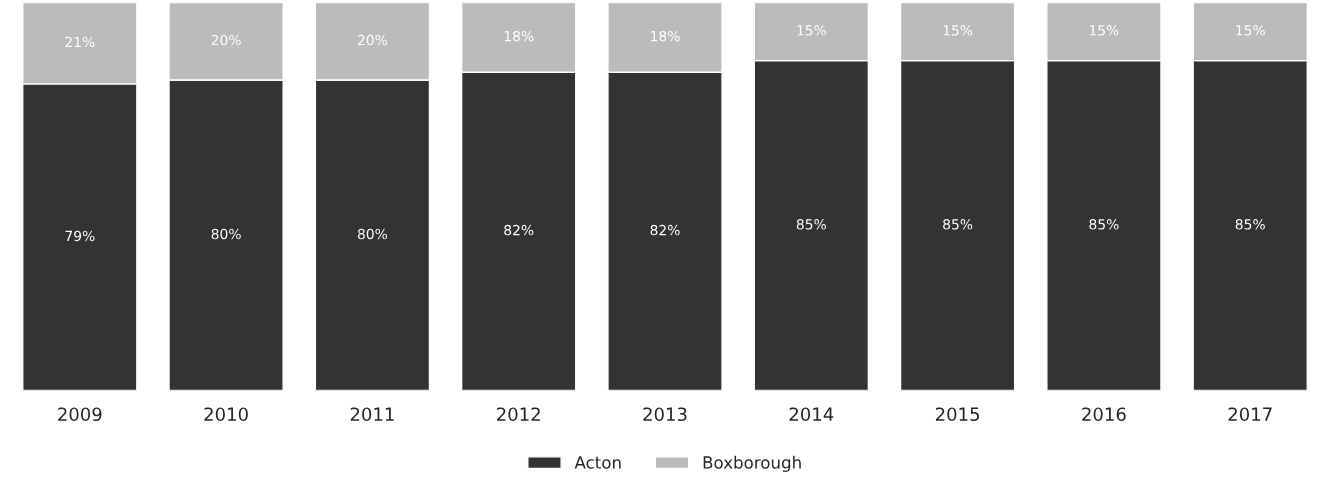 Image resolution: width=1330 pixels, height=488 pixels. What do you see at coordinates (226, 414) in the screenshot?
I see `x-tick-label: 2010` at bounding box center [226, 414].